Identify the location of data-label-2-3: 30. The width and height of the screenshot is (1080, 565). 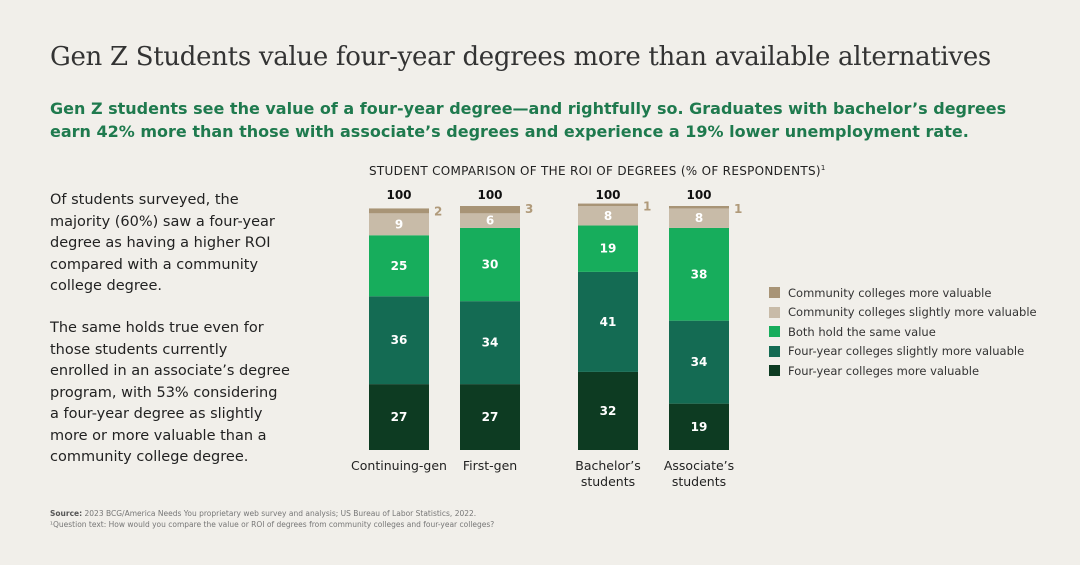
(490, 265).